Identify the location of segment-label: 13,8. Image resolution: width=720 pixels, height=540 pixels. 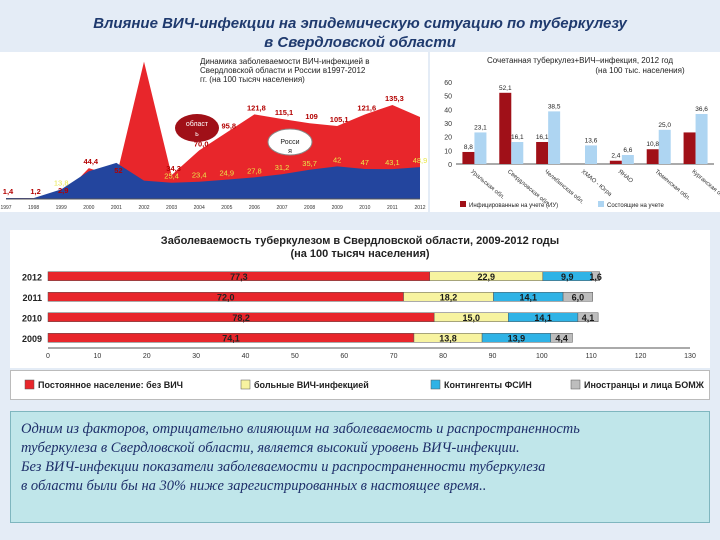
(448, 338).